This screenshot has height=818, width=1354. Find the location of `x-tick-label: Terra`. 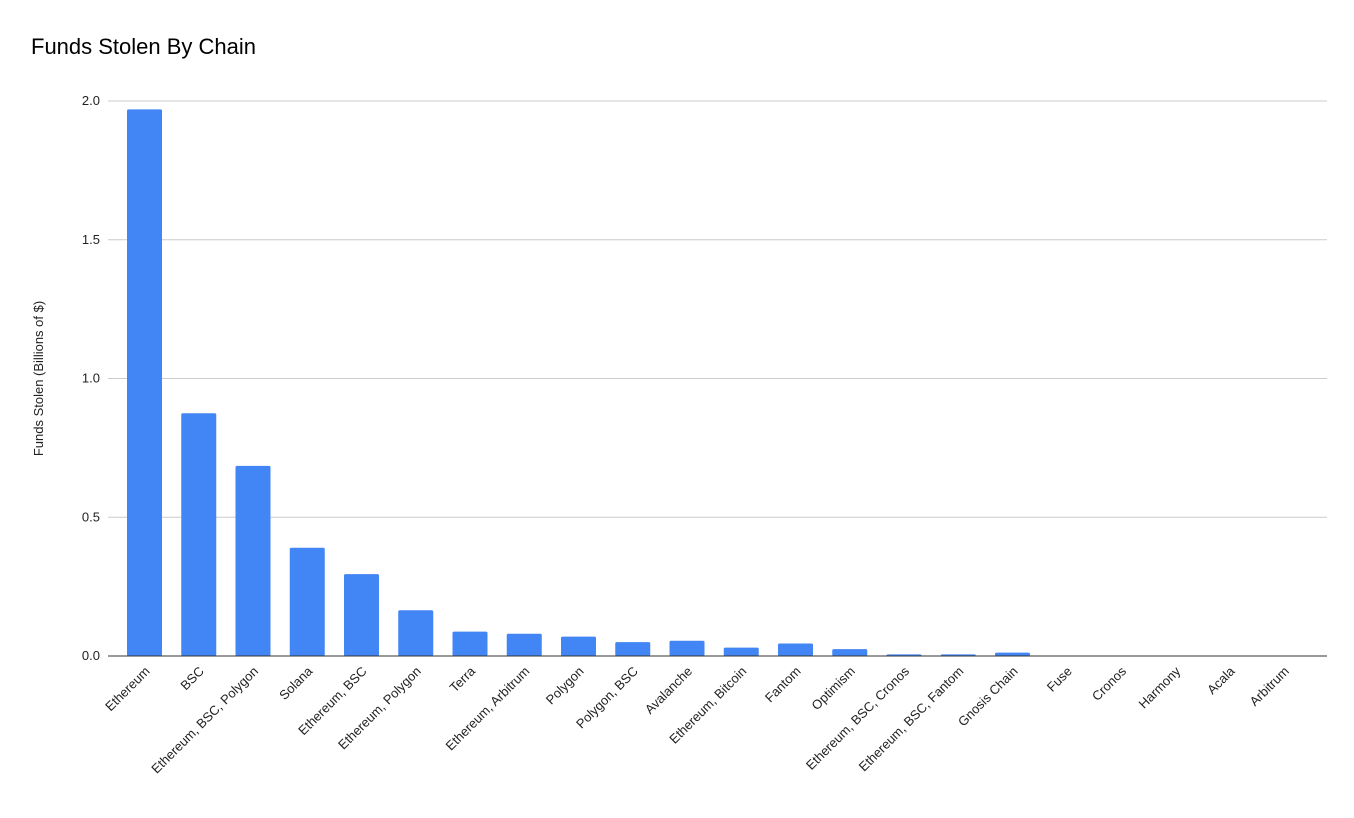

x-tick-label: Terra is located at coordinates (463, 679).